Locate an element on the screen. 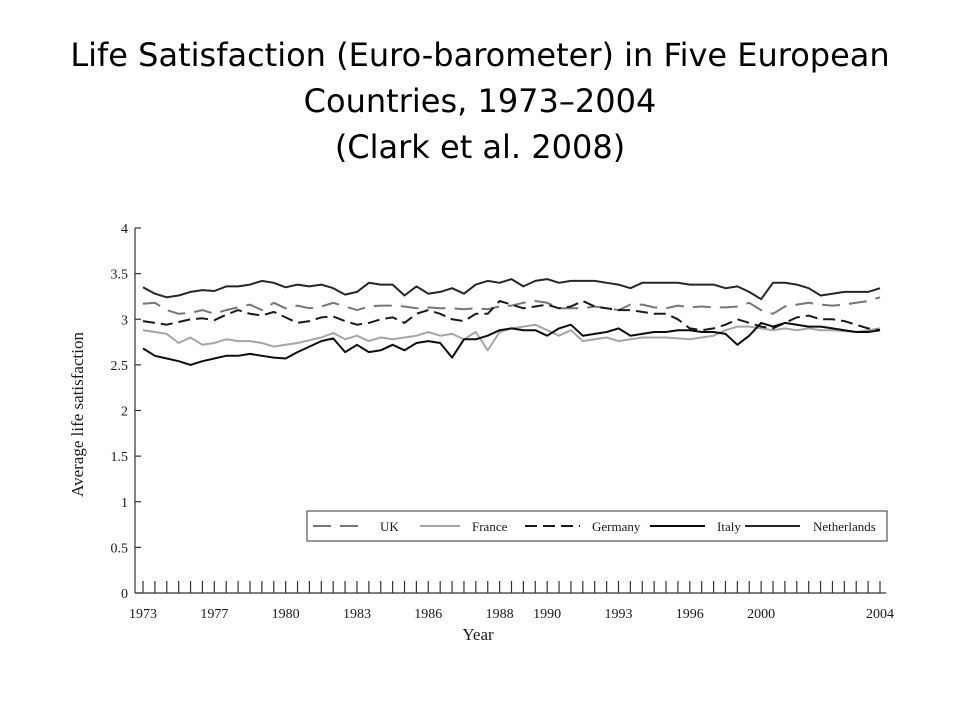 The image size is (960, 720). x-tick-label: 1977 is located at coordinates (214, 614).